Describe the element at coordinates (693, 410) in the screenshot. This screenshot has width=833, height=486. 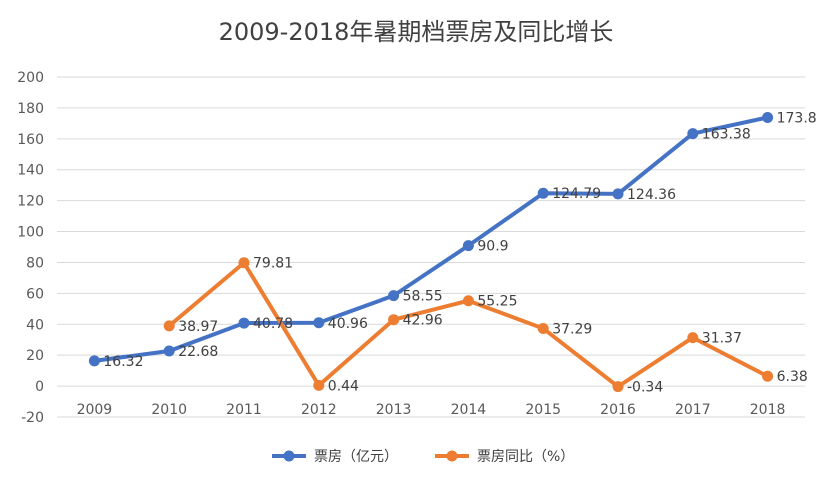
I see `x-tick-label: 2017` at that location.